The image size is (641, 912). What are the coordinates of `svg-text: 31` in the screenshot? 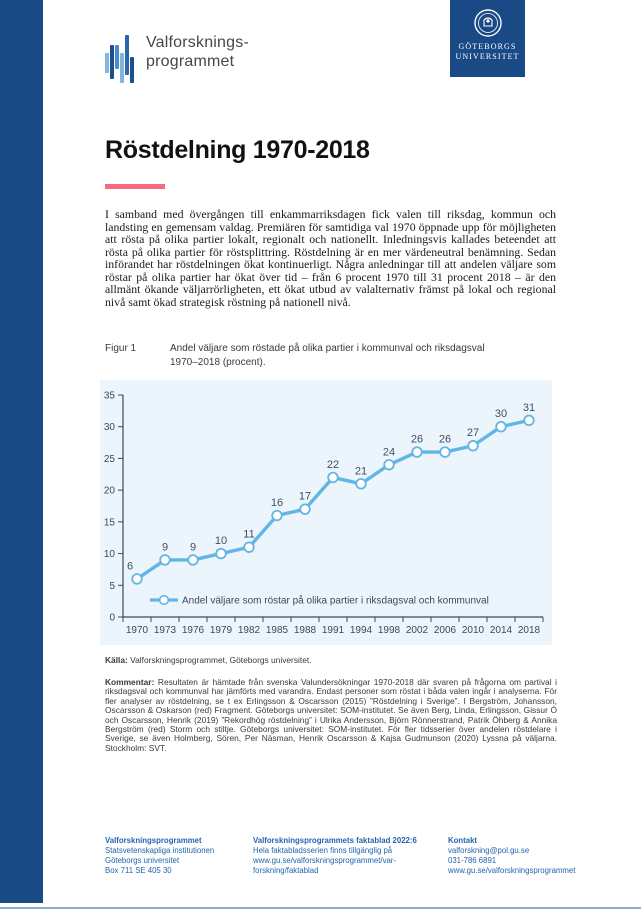 It's located at (529, 408).